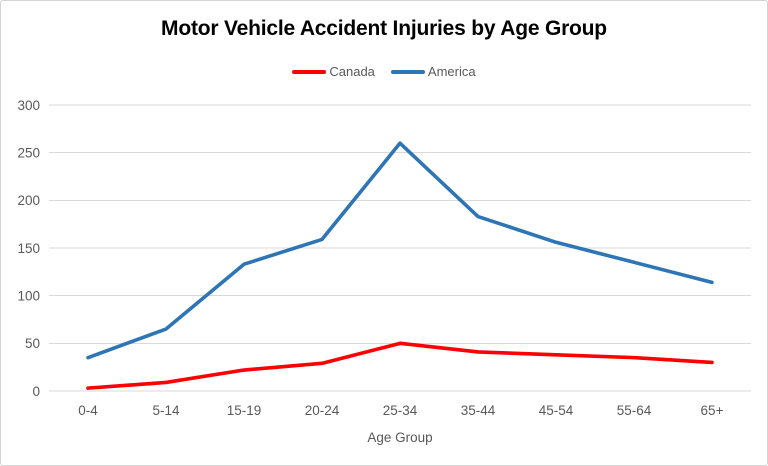 The image size is (768, 466). Describe the element at coordinates (28, 200) in the screenshot. I see `y-axis-tick-label: 200` at that location.